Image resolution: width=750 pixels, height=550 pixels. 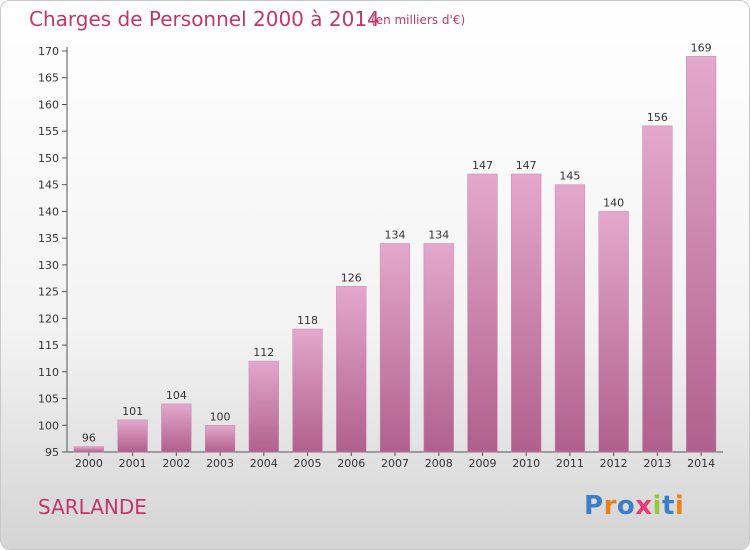 I want to click on bar-value-label: 100, so click(x=220, y=416).